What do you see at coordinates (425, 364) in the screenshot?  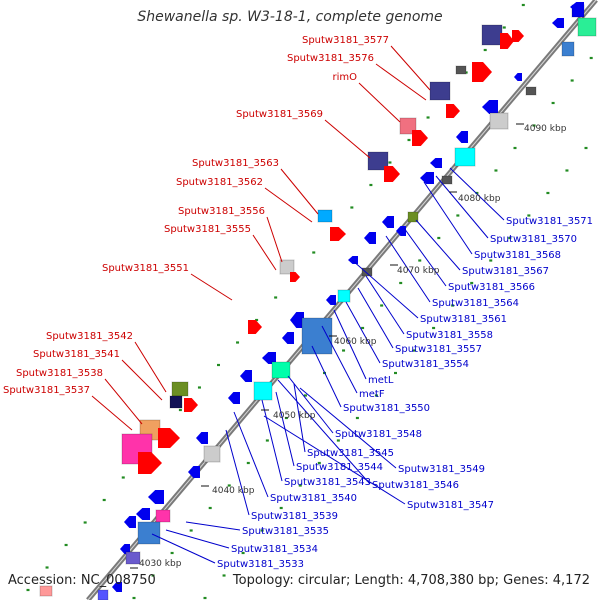 I see `gene-label-right: Sputw3181_3554` at bounding box center [425, 364].